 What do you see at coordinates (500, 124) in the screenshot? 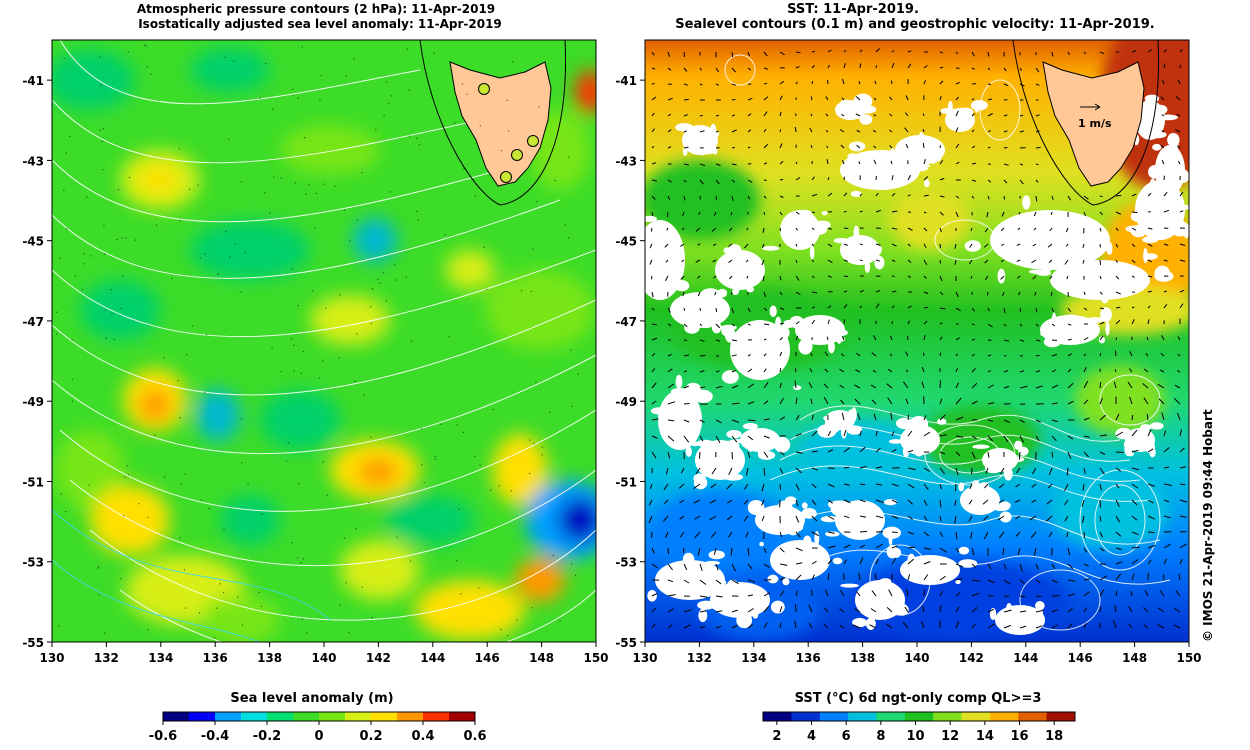
I see `tasmania-landmass-left` at bounding box center [500, 124].